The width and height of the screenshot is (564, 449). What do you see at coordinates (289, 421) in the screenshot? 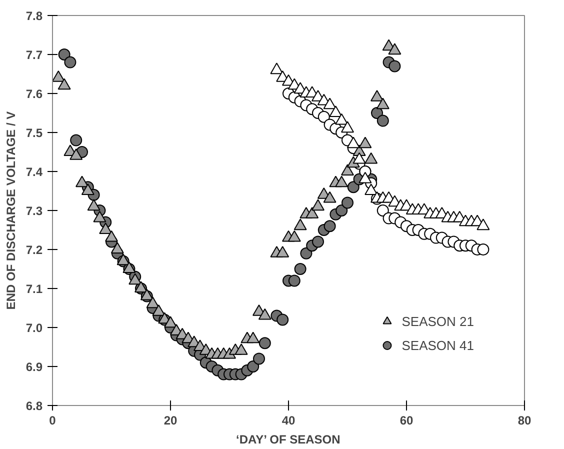
I see `x-tick-label: 40` at bounding box center [289, 421].